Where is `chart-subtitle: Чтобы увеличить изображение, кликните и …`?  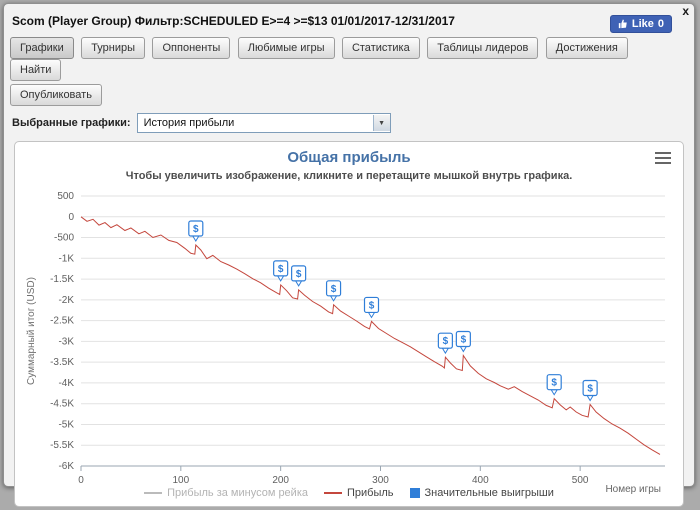
chart-subtitle: Чтобы увеличить изображение, кликните и … is located at coordinates (349, 176).